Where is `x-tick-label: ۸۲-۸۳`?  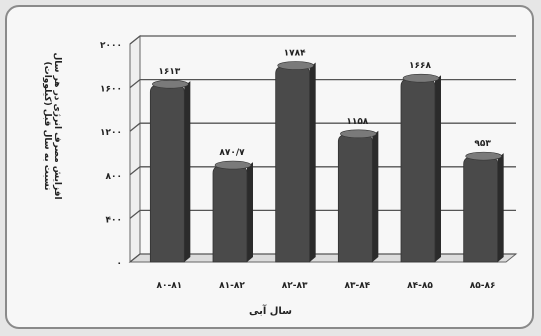
x-tick-label: ۸۲-۸۳ is located at coordinates (295, 286).